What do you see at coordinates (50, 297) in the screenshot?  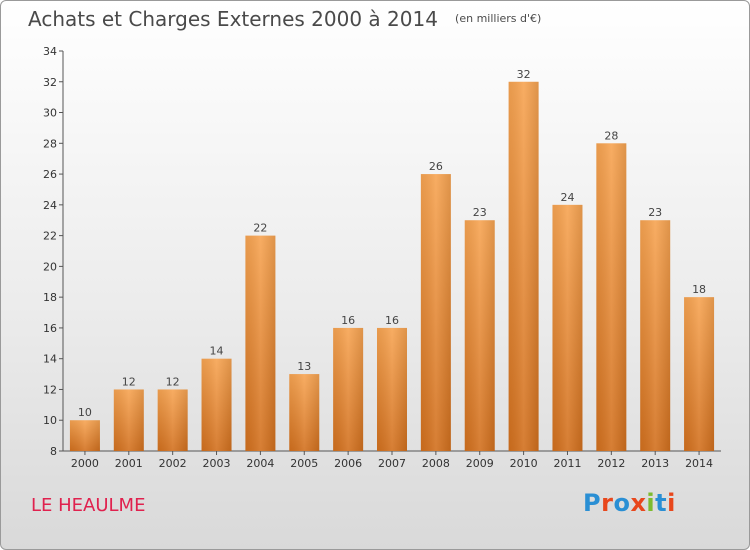 I see `y-tick-label: 18` at bounding box center [50, 297].